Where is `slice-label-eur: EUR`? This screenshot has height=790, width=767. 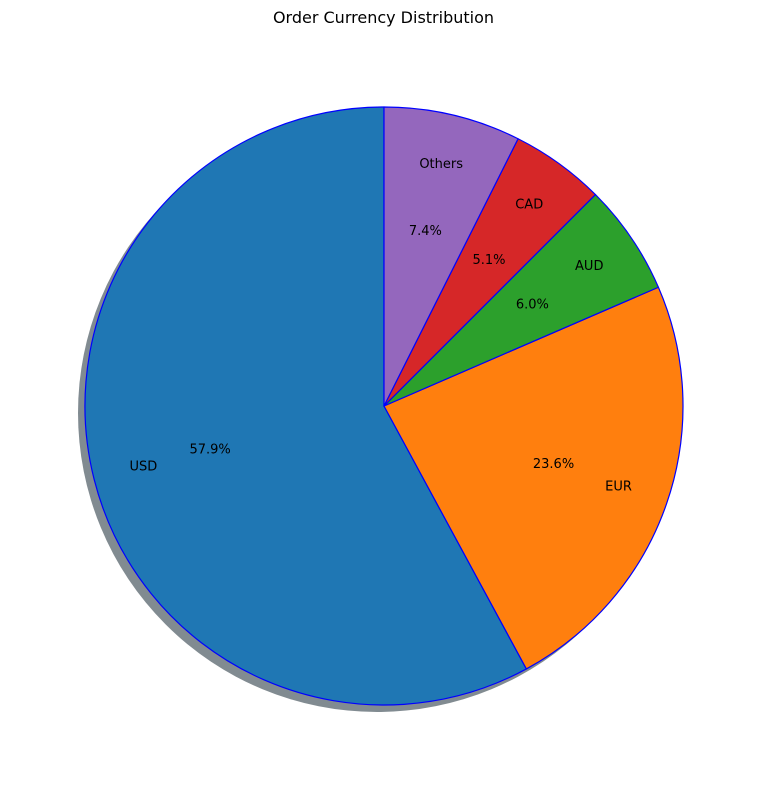 slice-label-eur: EUR is located at coordinates (618, 487).